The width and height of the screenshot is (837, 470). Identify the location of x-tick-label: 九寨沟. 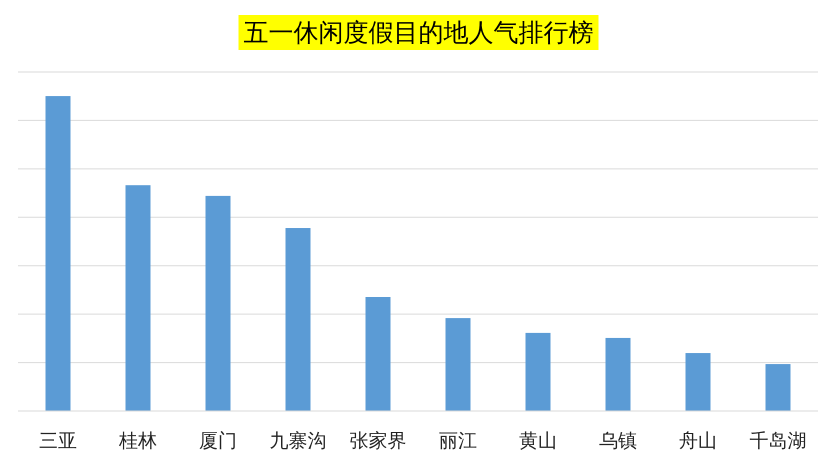
(298, 441).